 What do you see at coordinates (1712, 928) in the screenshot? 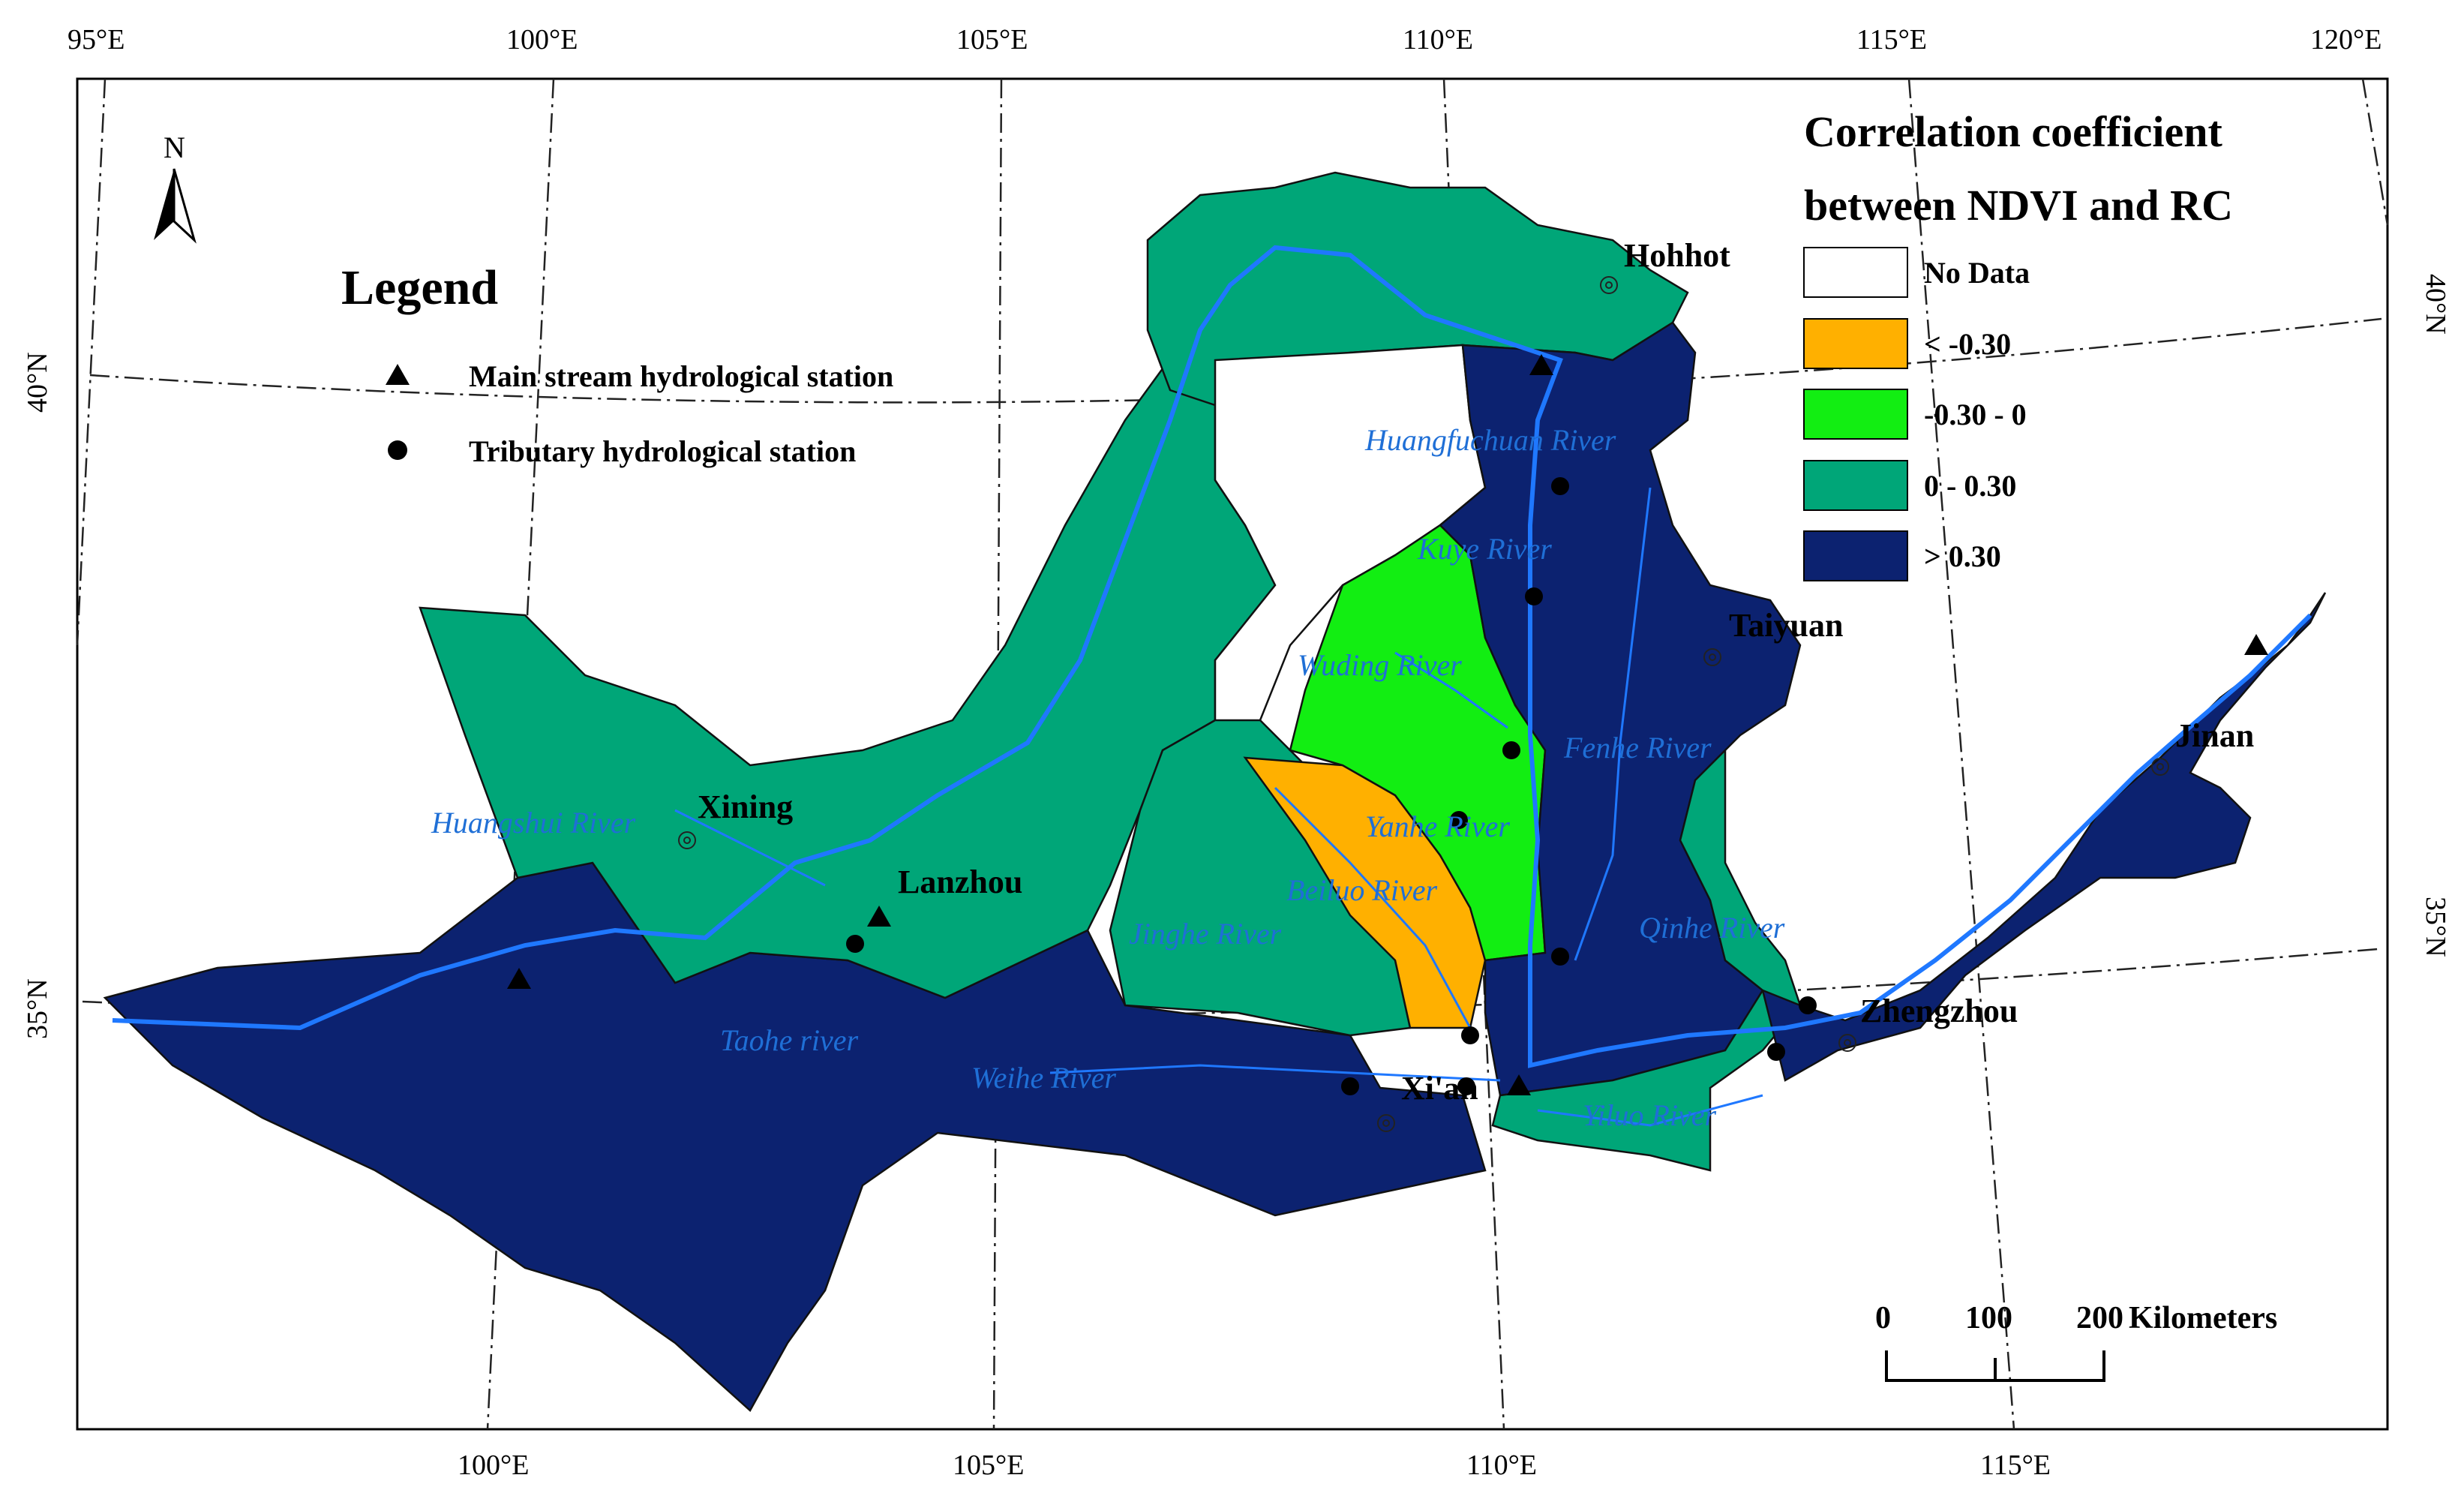
I see `river-label: Qinhe River` at bounding box center [1712, 928].